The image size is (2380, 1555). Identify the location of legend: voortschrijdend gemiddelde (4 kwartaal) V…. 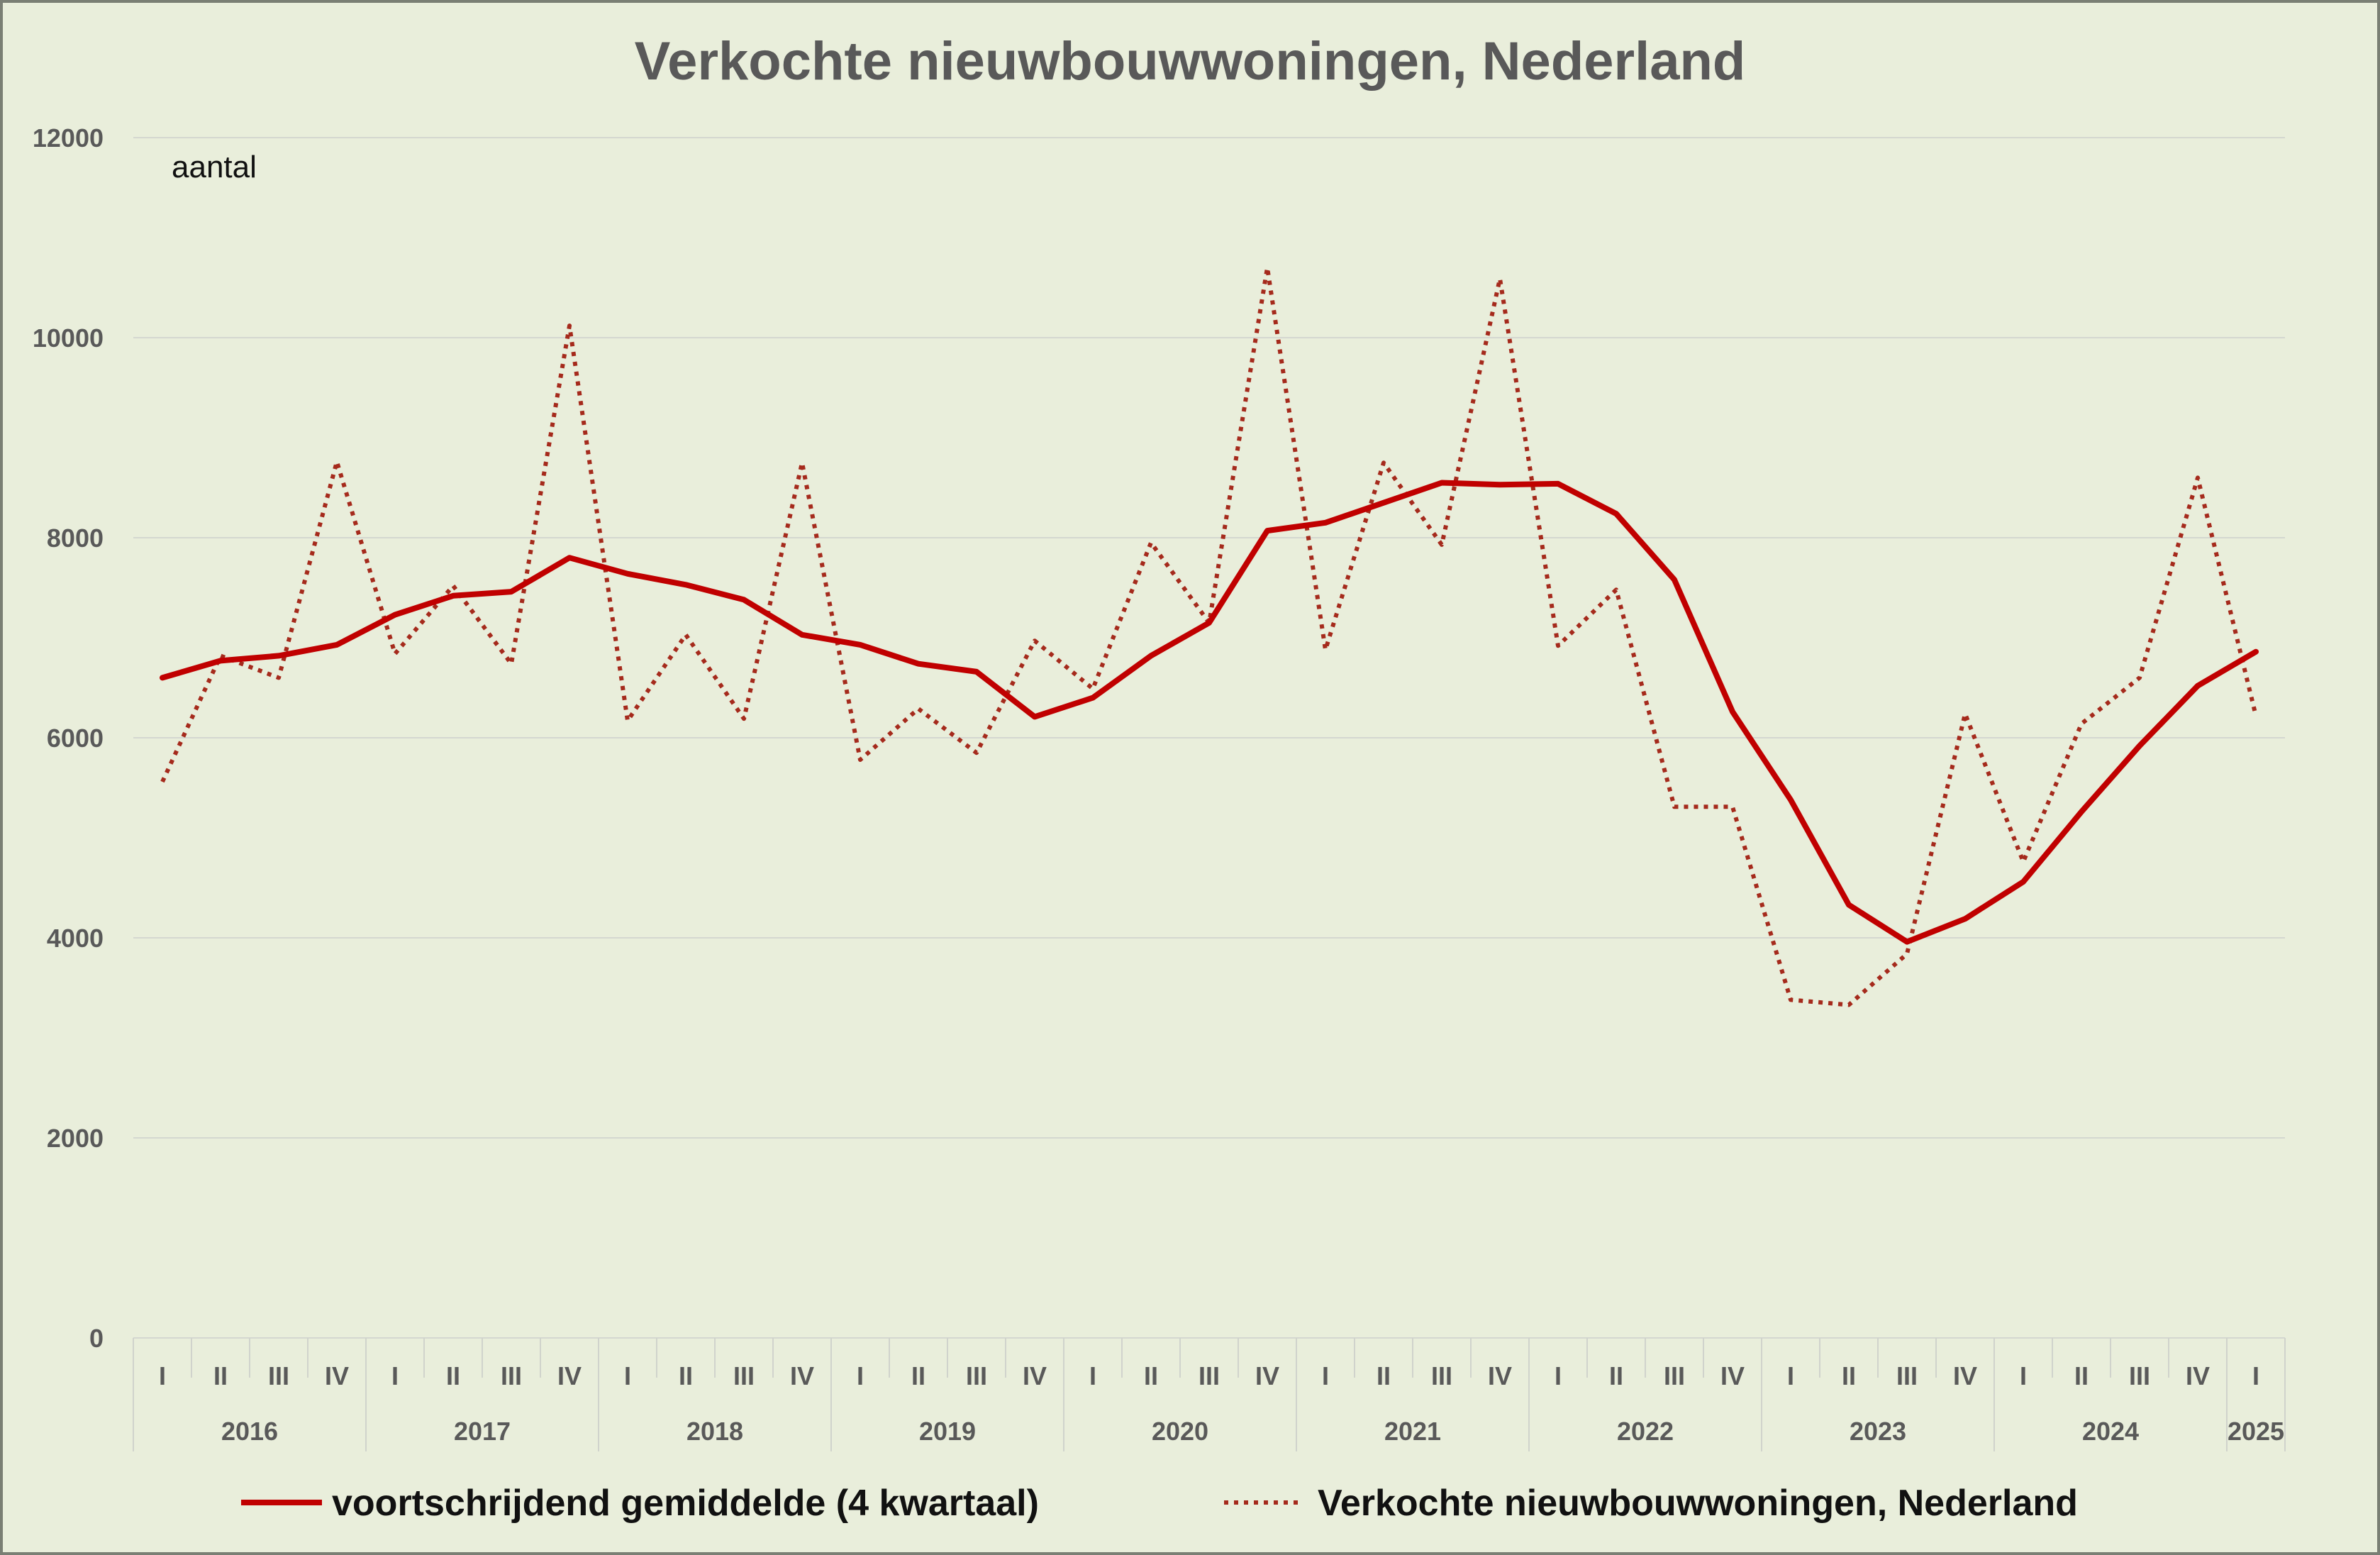
(1159, 1503).